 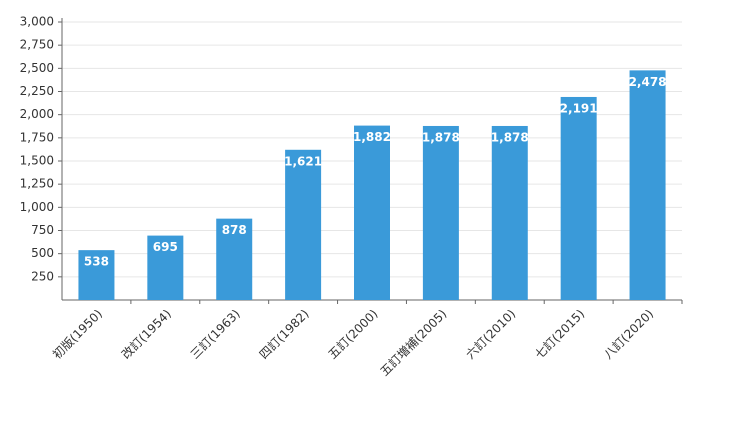 What do you see at coordinates (37, 22) in the screenshot?
I see `y-tick-label: 3,000` at bounding box center [37, 22].